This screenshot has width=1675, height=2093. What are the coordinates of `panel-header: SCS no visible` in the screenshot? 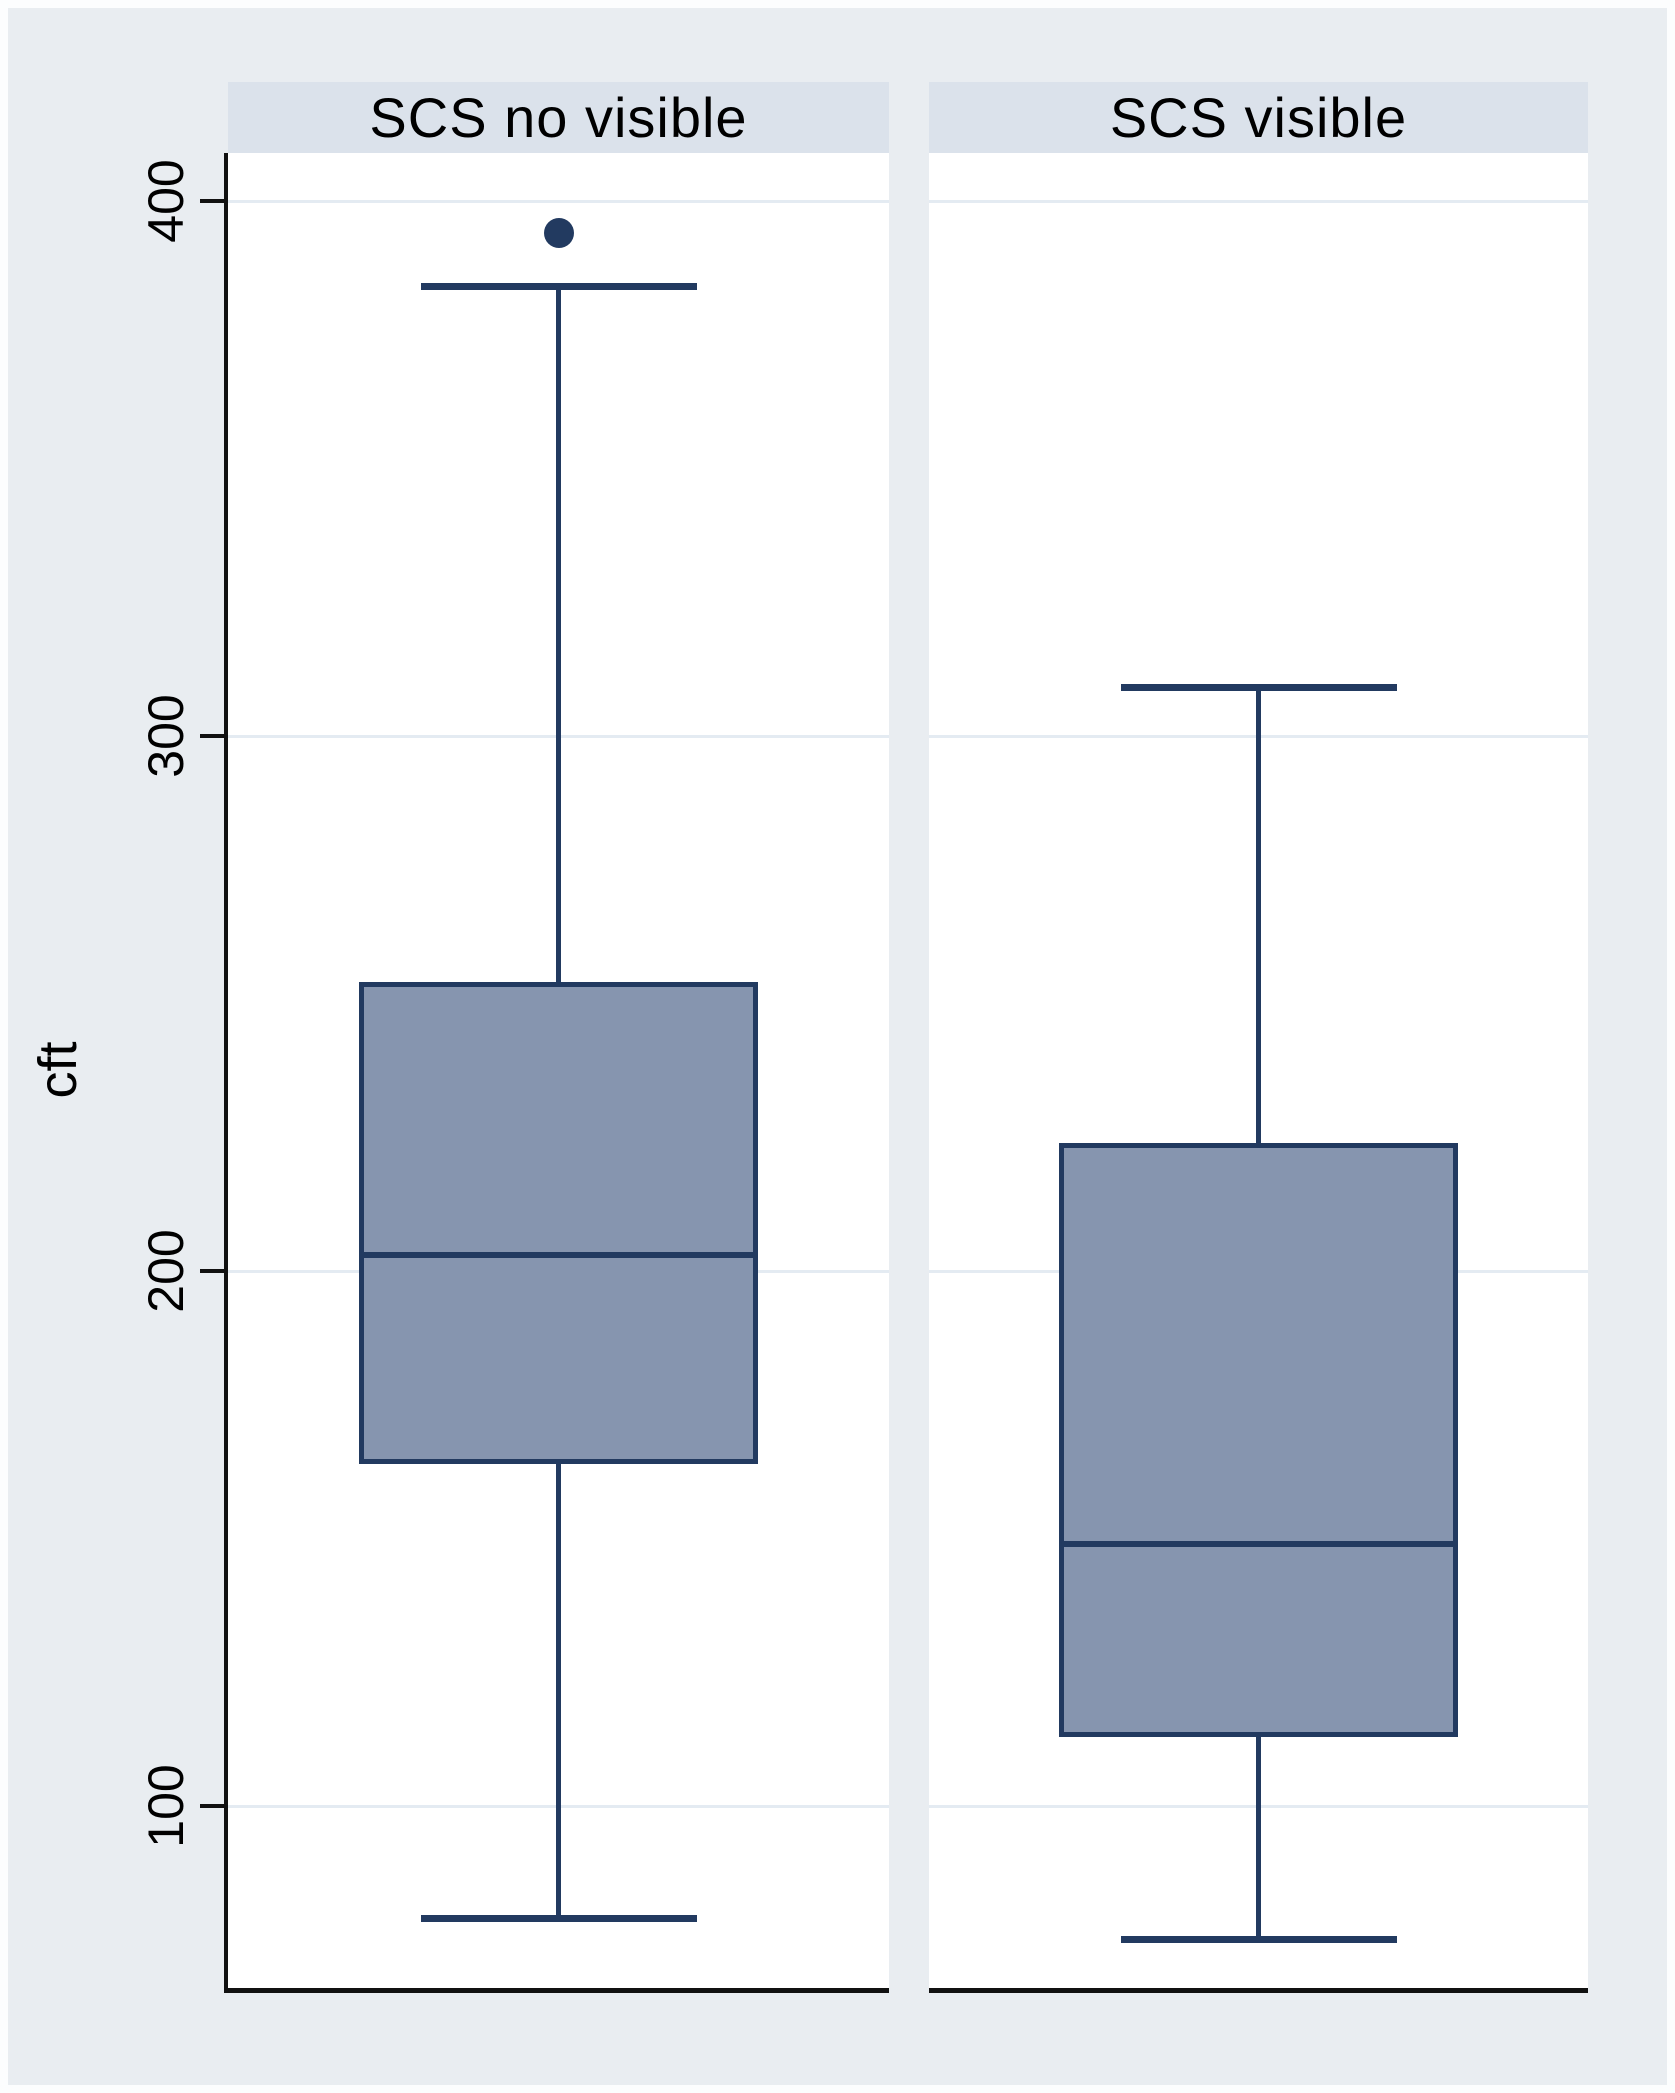 It's located at (558, 117).